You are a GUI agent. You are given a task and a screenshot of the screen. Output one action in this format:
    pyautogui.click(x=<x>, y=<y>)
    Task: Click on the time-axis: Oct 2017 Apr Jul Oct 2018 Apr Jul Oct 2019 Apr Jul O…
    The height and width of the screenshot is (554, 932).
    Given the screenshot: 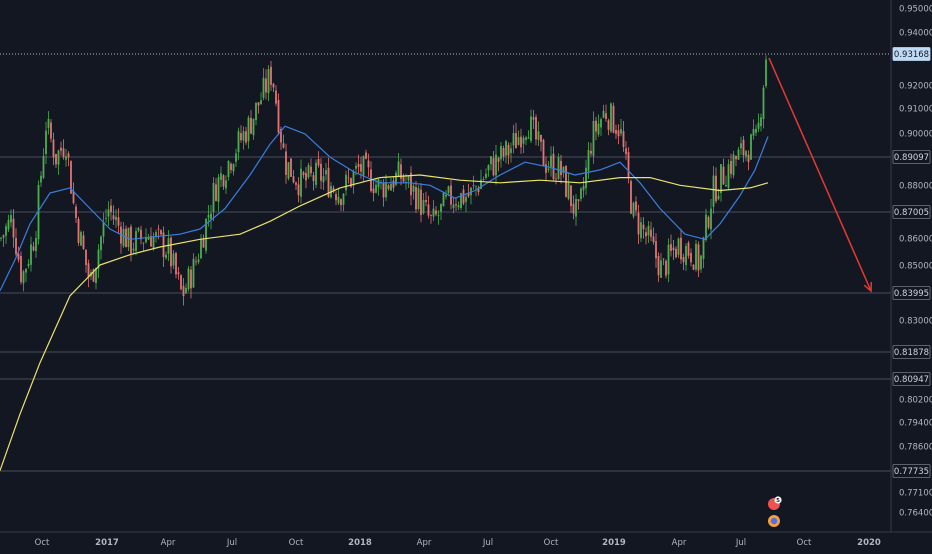 What is the action you would take?
    pyautogui.click(x=458, y=543)
    